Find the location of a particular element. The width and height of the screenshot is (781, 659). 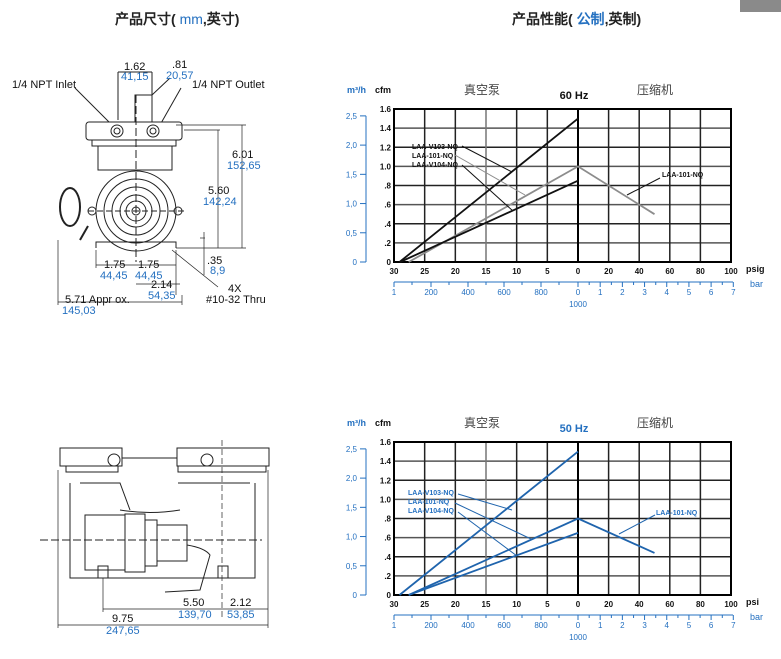

bar-tick-label: 7 is located at coordinates (733, 625).